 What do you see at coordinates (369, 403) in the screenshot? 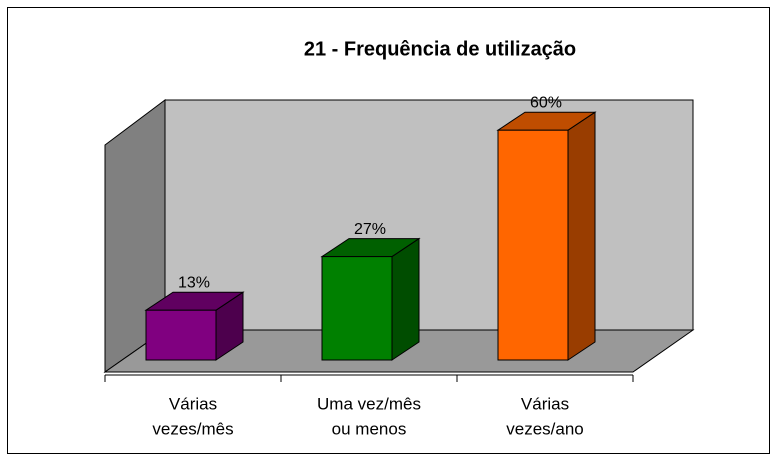
I see `x-tick-label: Uma vez/mês` at bounding box center [369, 403].